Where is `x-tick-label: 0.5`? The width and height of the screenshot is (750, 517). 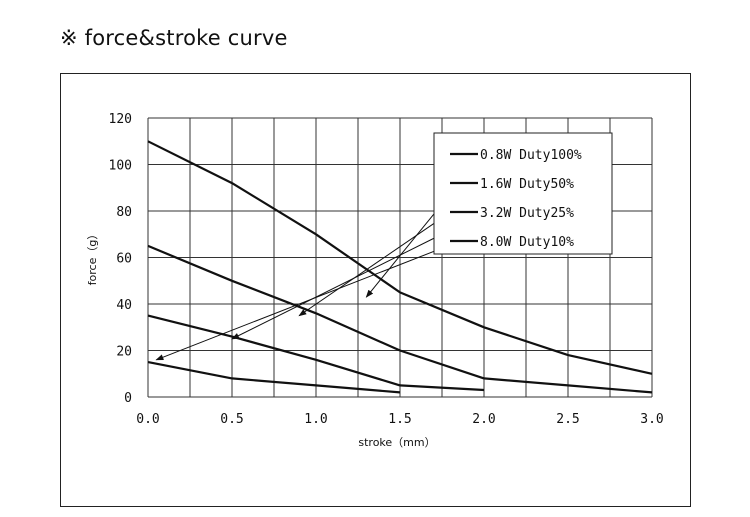 x-tick-label: 0.5 is located at coordinates (231, 419).